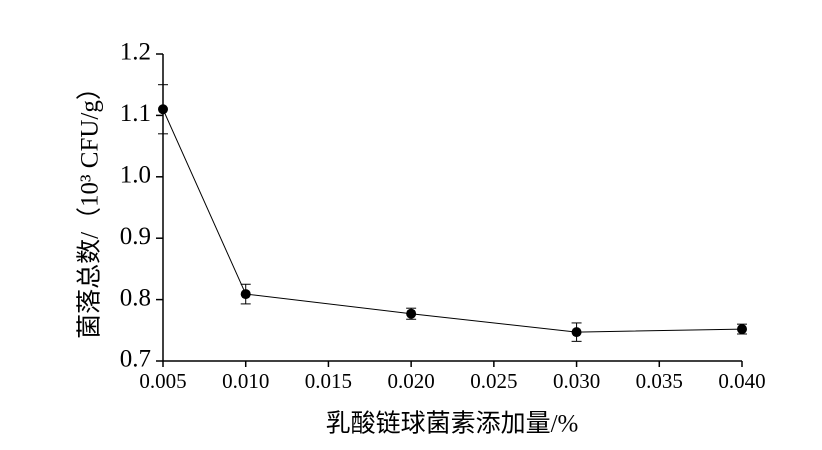  I want to click on x-tick-label: 0.020, so click(411, 381).